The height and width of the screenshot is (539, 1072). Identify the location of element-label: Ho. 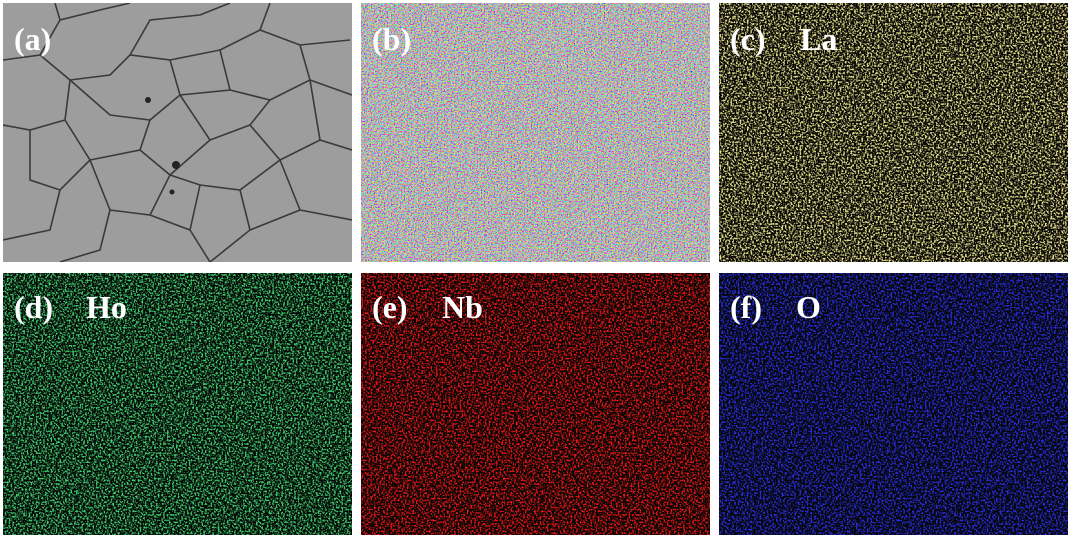
(106, 307).